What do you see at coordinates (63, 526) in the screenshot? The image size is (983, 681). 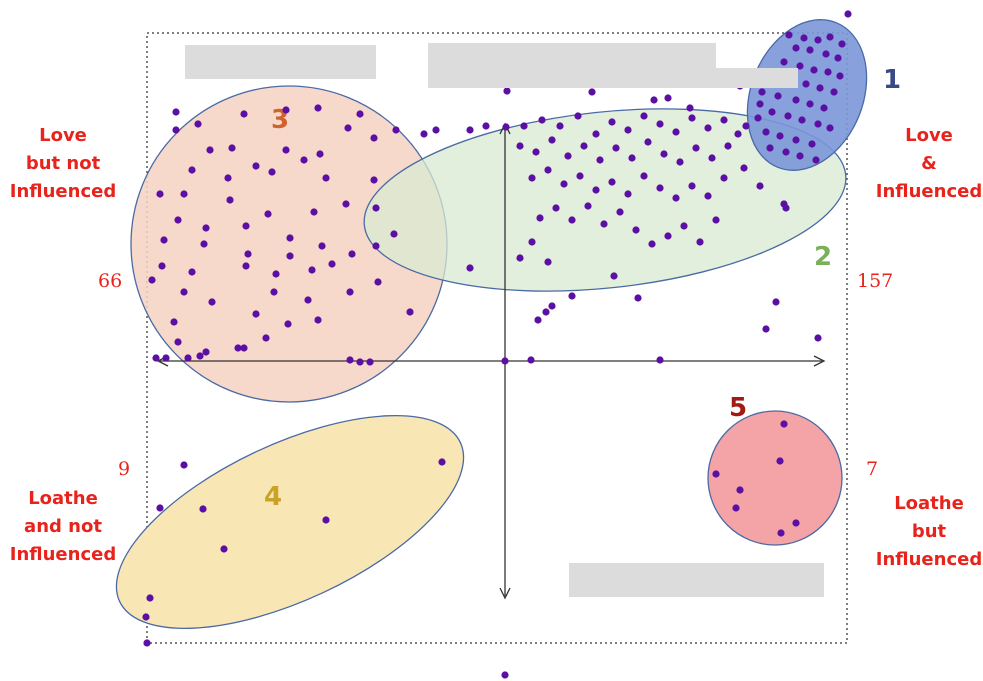 I see `label-loathe-not-influenced: Loathe and not Influenced` at bounding box center [63, 526].